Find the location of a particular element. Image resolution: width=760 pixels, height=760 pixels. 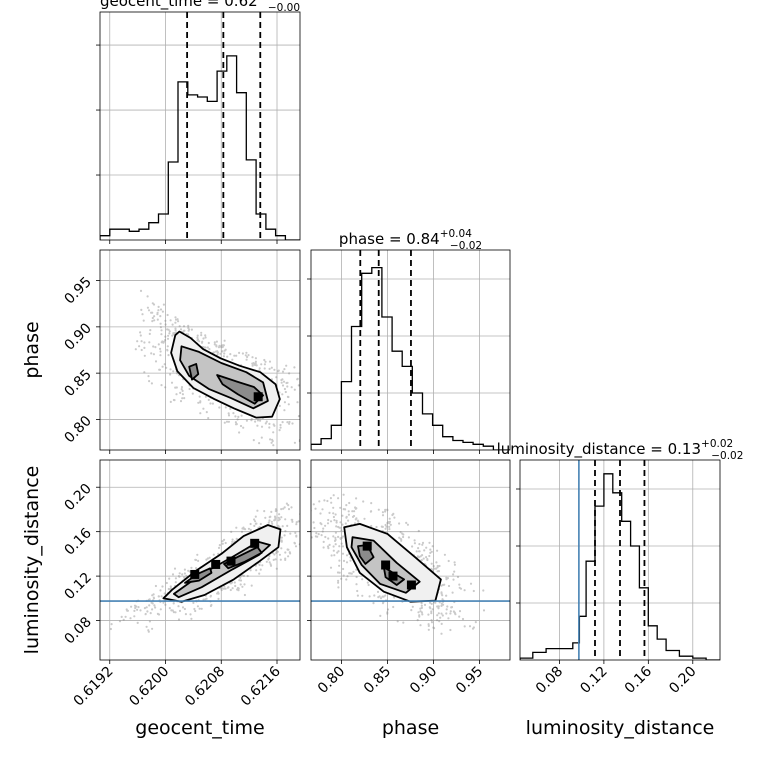

scatter-panel-geocent_time-phase is located at coordinates (198, 351).